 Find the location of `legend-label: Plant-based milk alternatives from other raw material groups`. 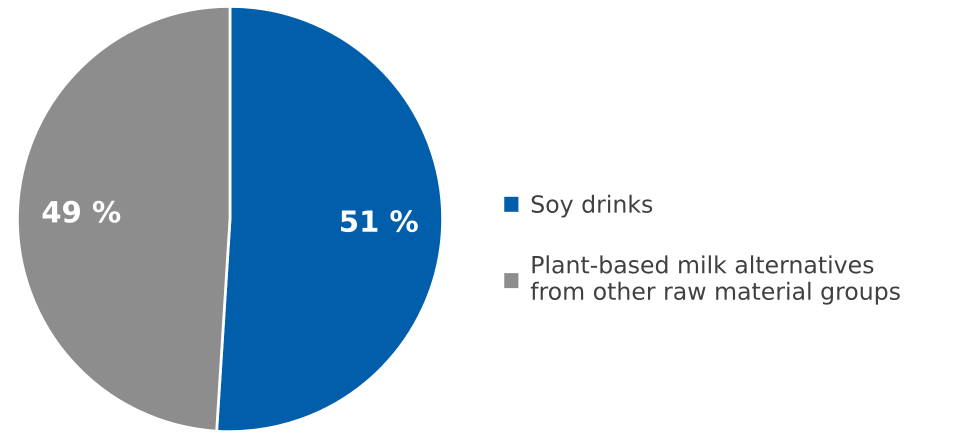

legend-label: Plant-based milk alternatives from other raw material groups is located at coordinates (715, 280).